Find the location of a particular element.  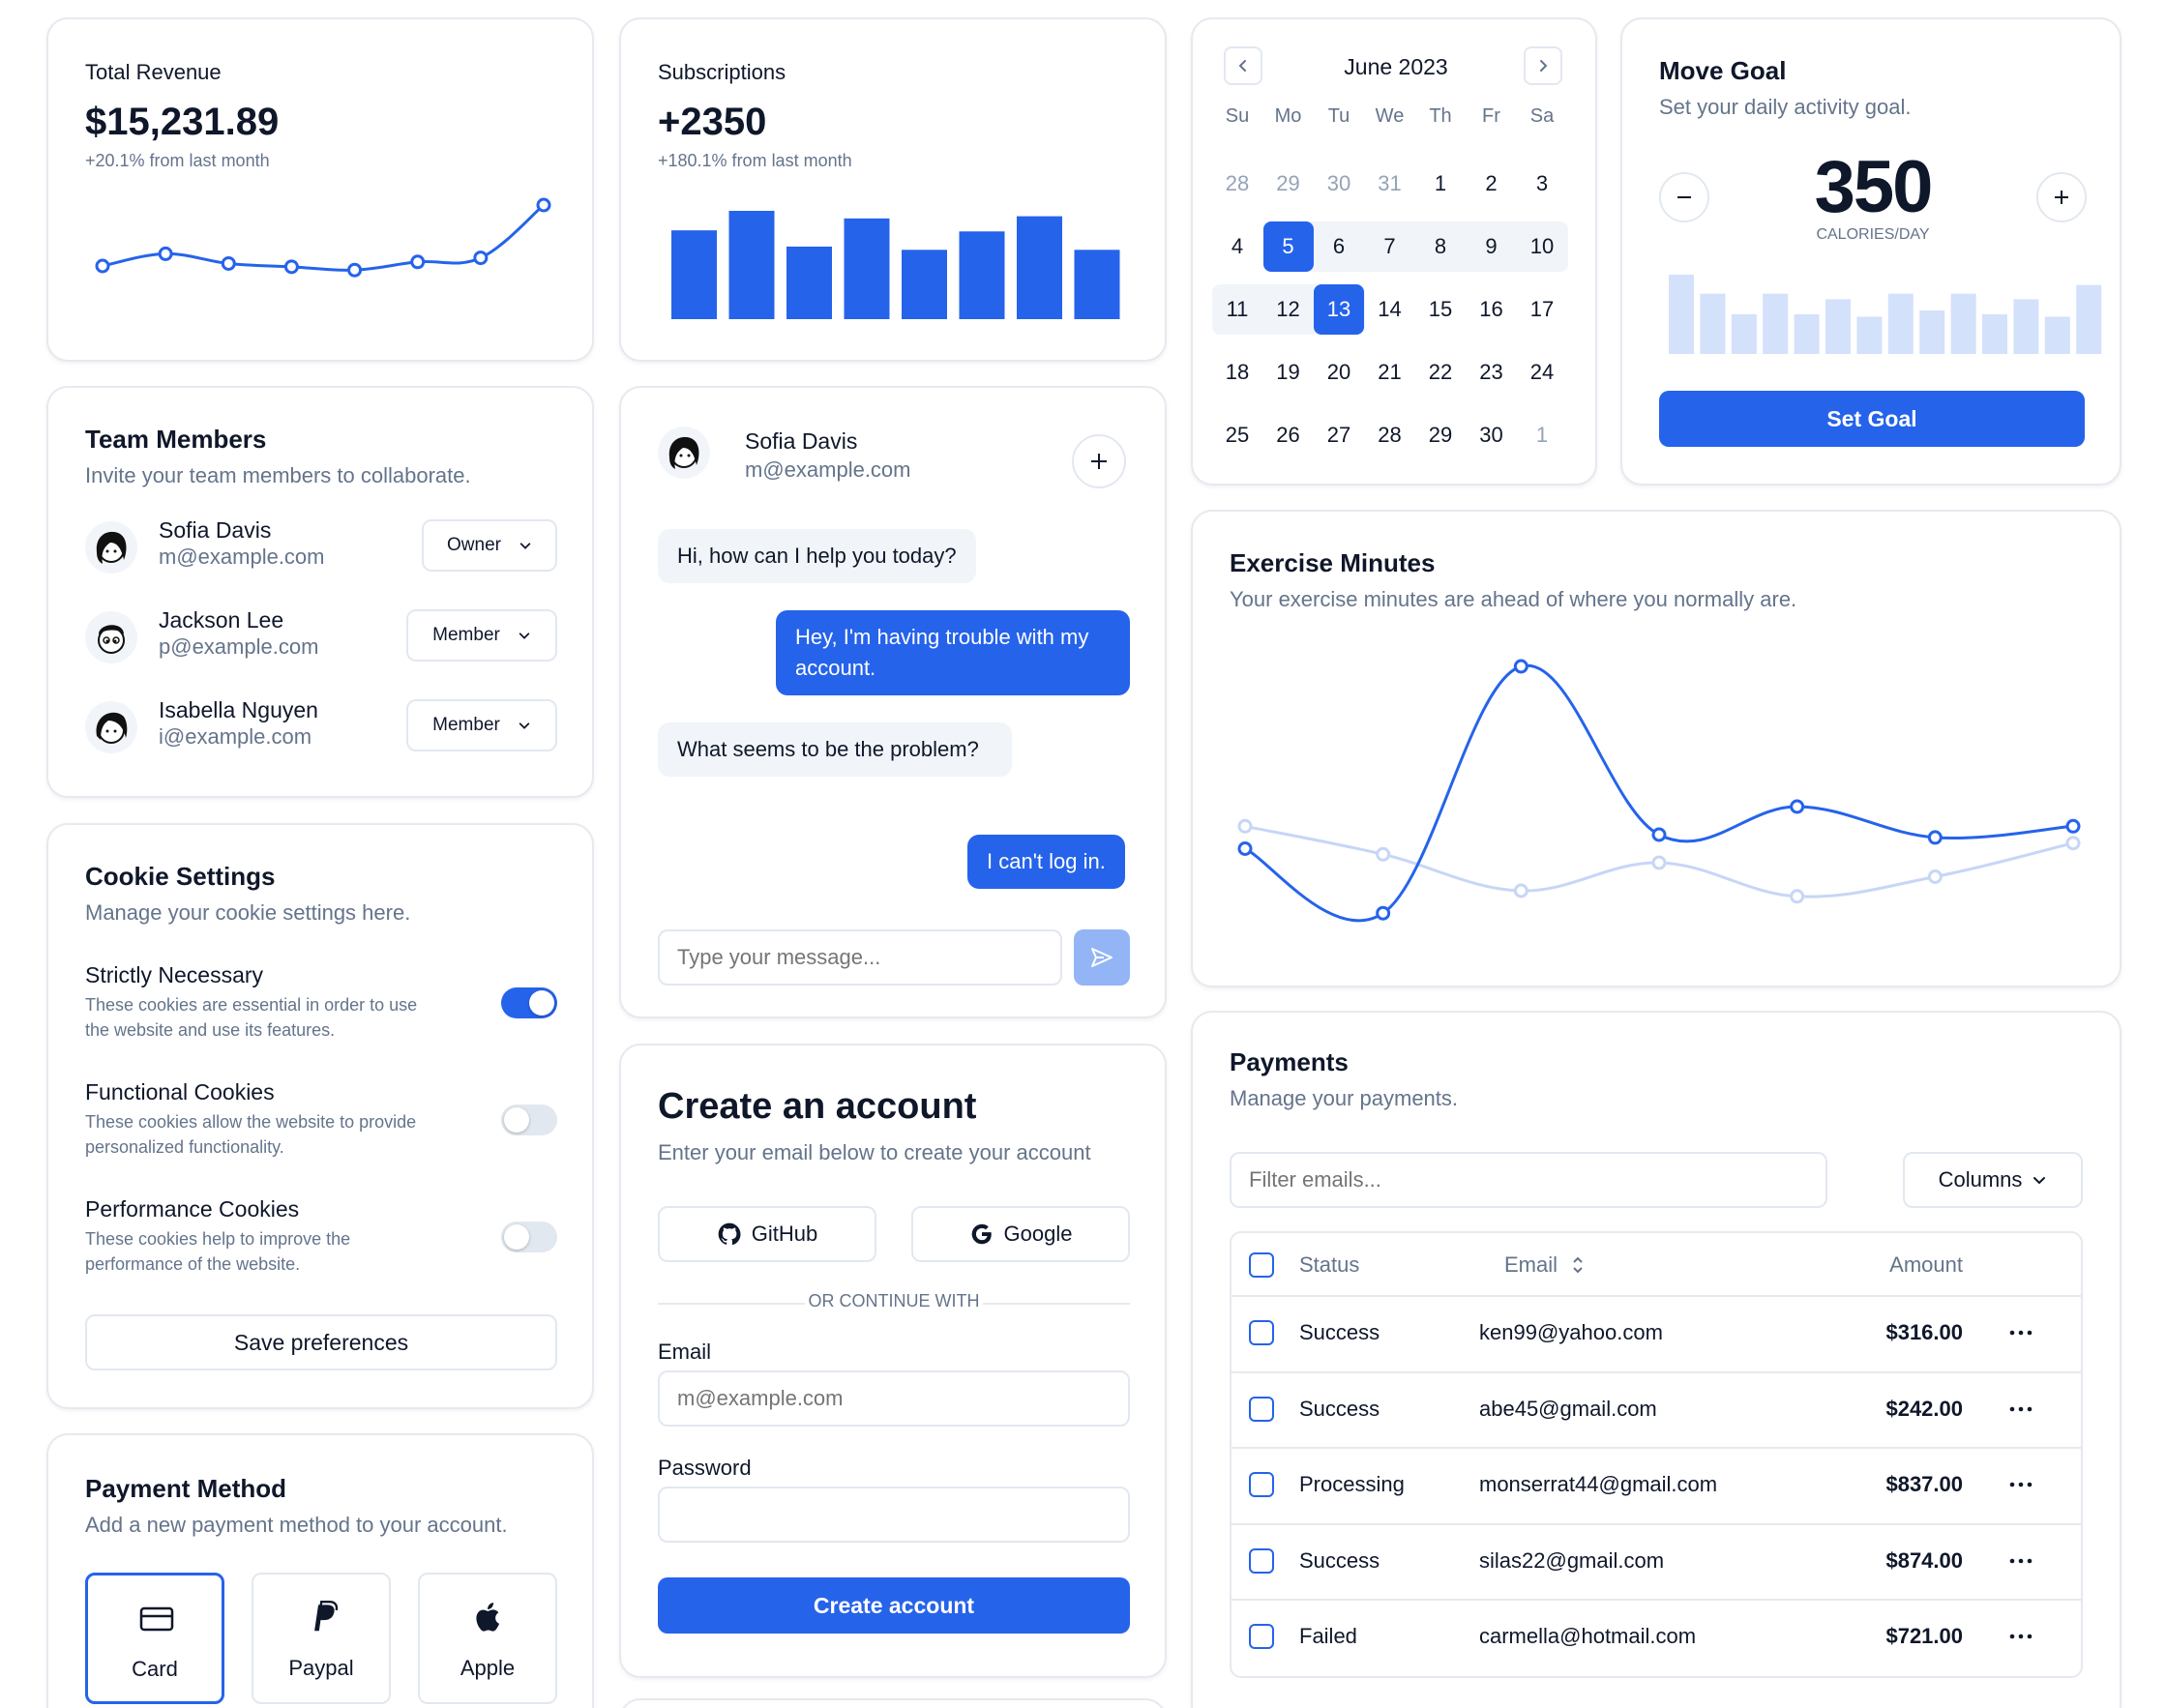

save-preferences-button: Save preferences is located at coordinates (321, 1342).